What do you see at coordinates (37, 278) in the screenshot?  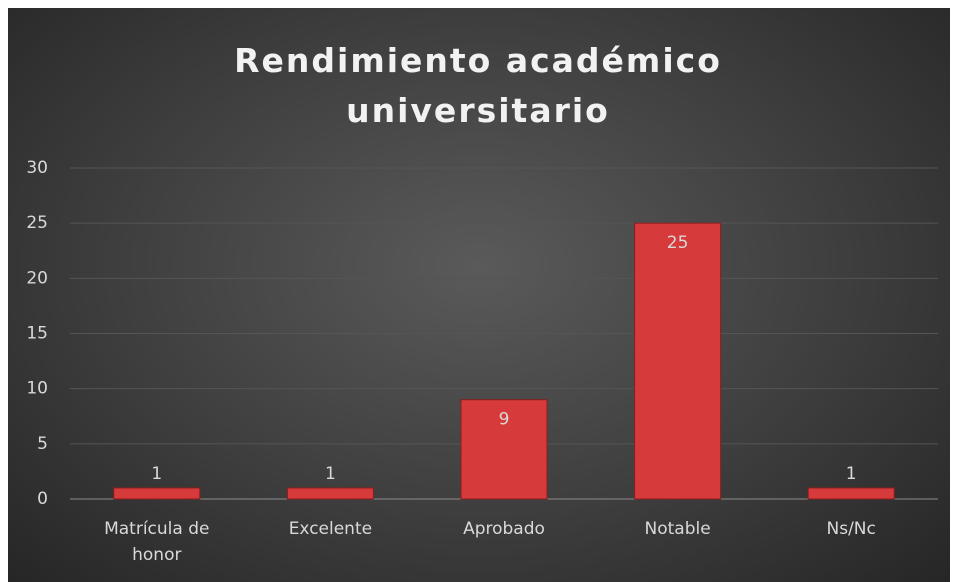 I see `y-tick-label: 20` at bounding box center [37, 278].